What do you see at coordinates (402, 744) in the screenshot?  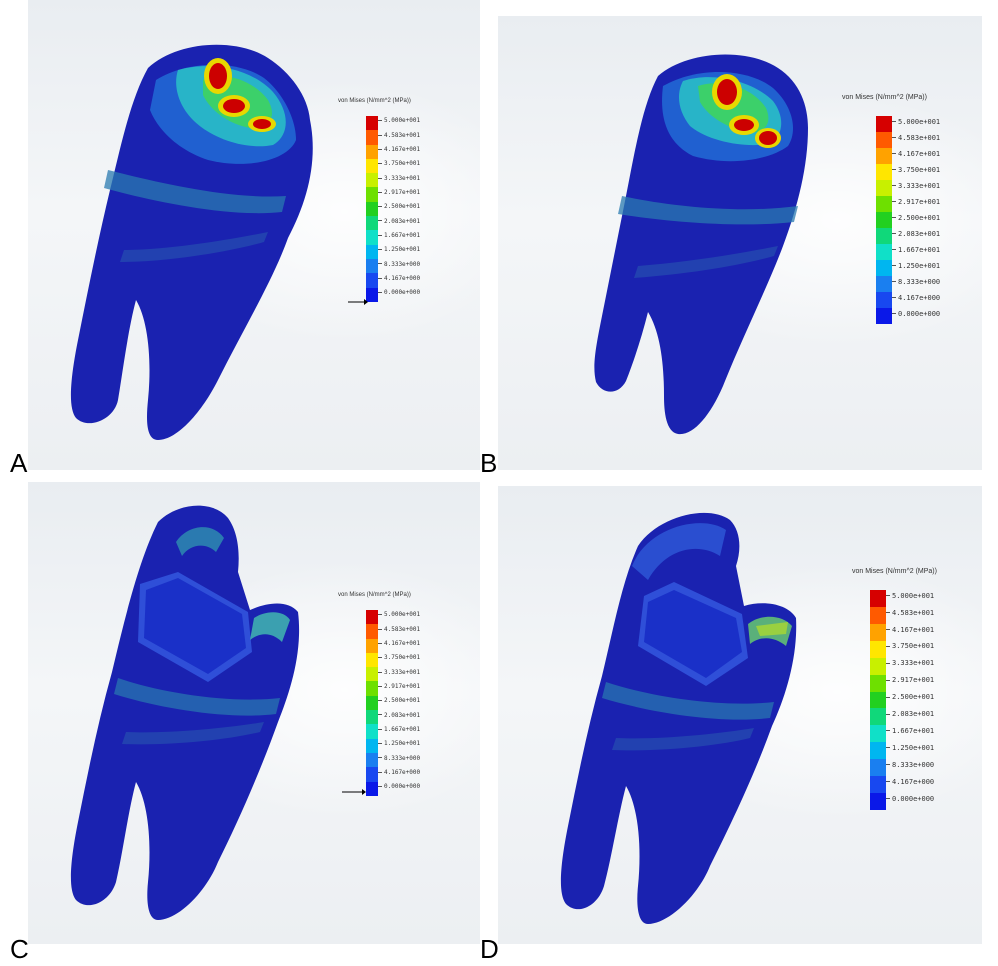 I see `legend-value-label: 1.250e+001` at bounding box center [402, 744].